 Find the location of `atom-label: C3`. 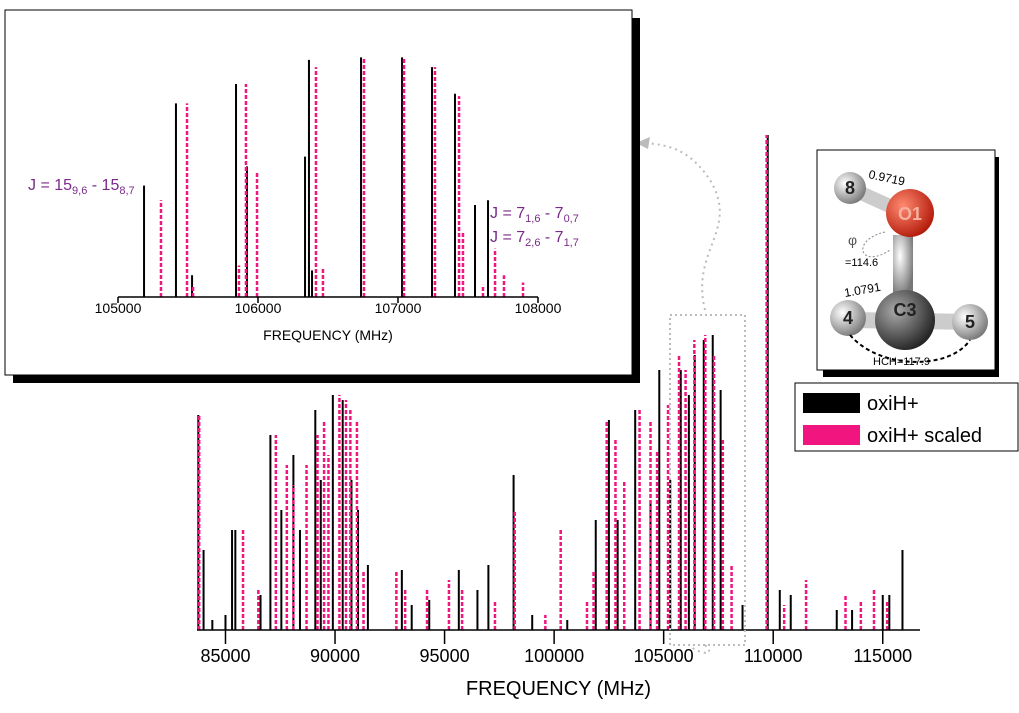

atom-label: C3 is located at coordinates (904, 310).